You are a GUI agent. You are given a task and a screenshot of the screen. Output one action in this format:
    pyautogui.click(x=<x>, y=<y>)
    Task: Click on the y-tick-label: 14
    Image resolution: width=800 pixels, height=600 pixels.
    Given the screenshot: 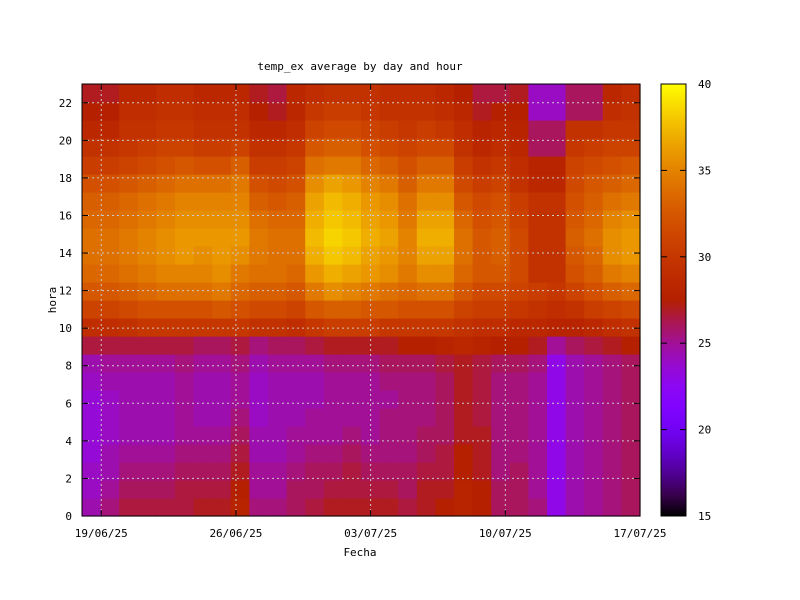 What is the action you would take?
    pyautogui.click(x=66, y=253)
    